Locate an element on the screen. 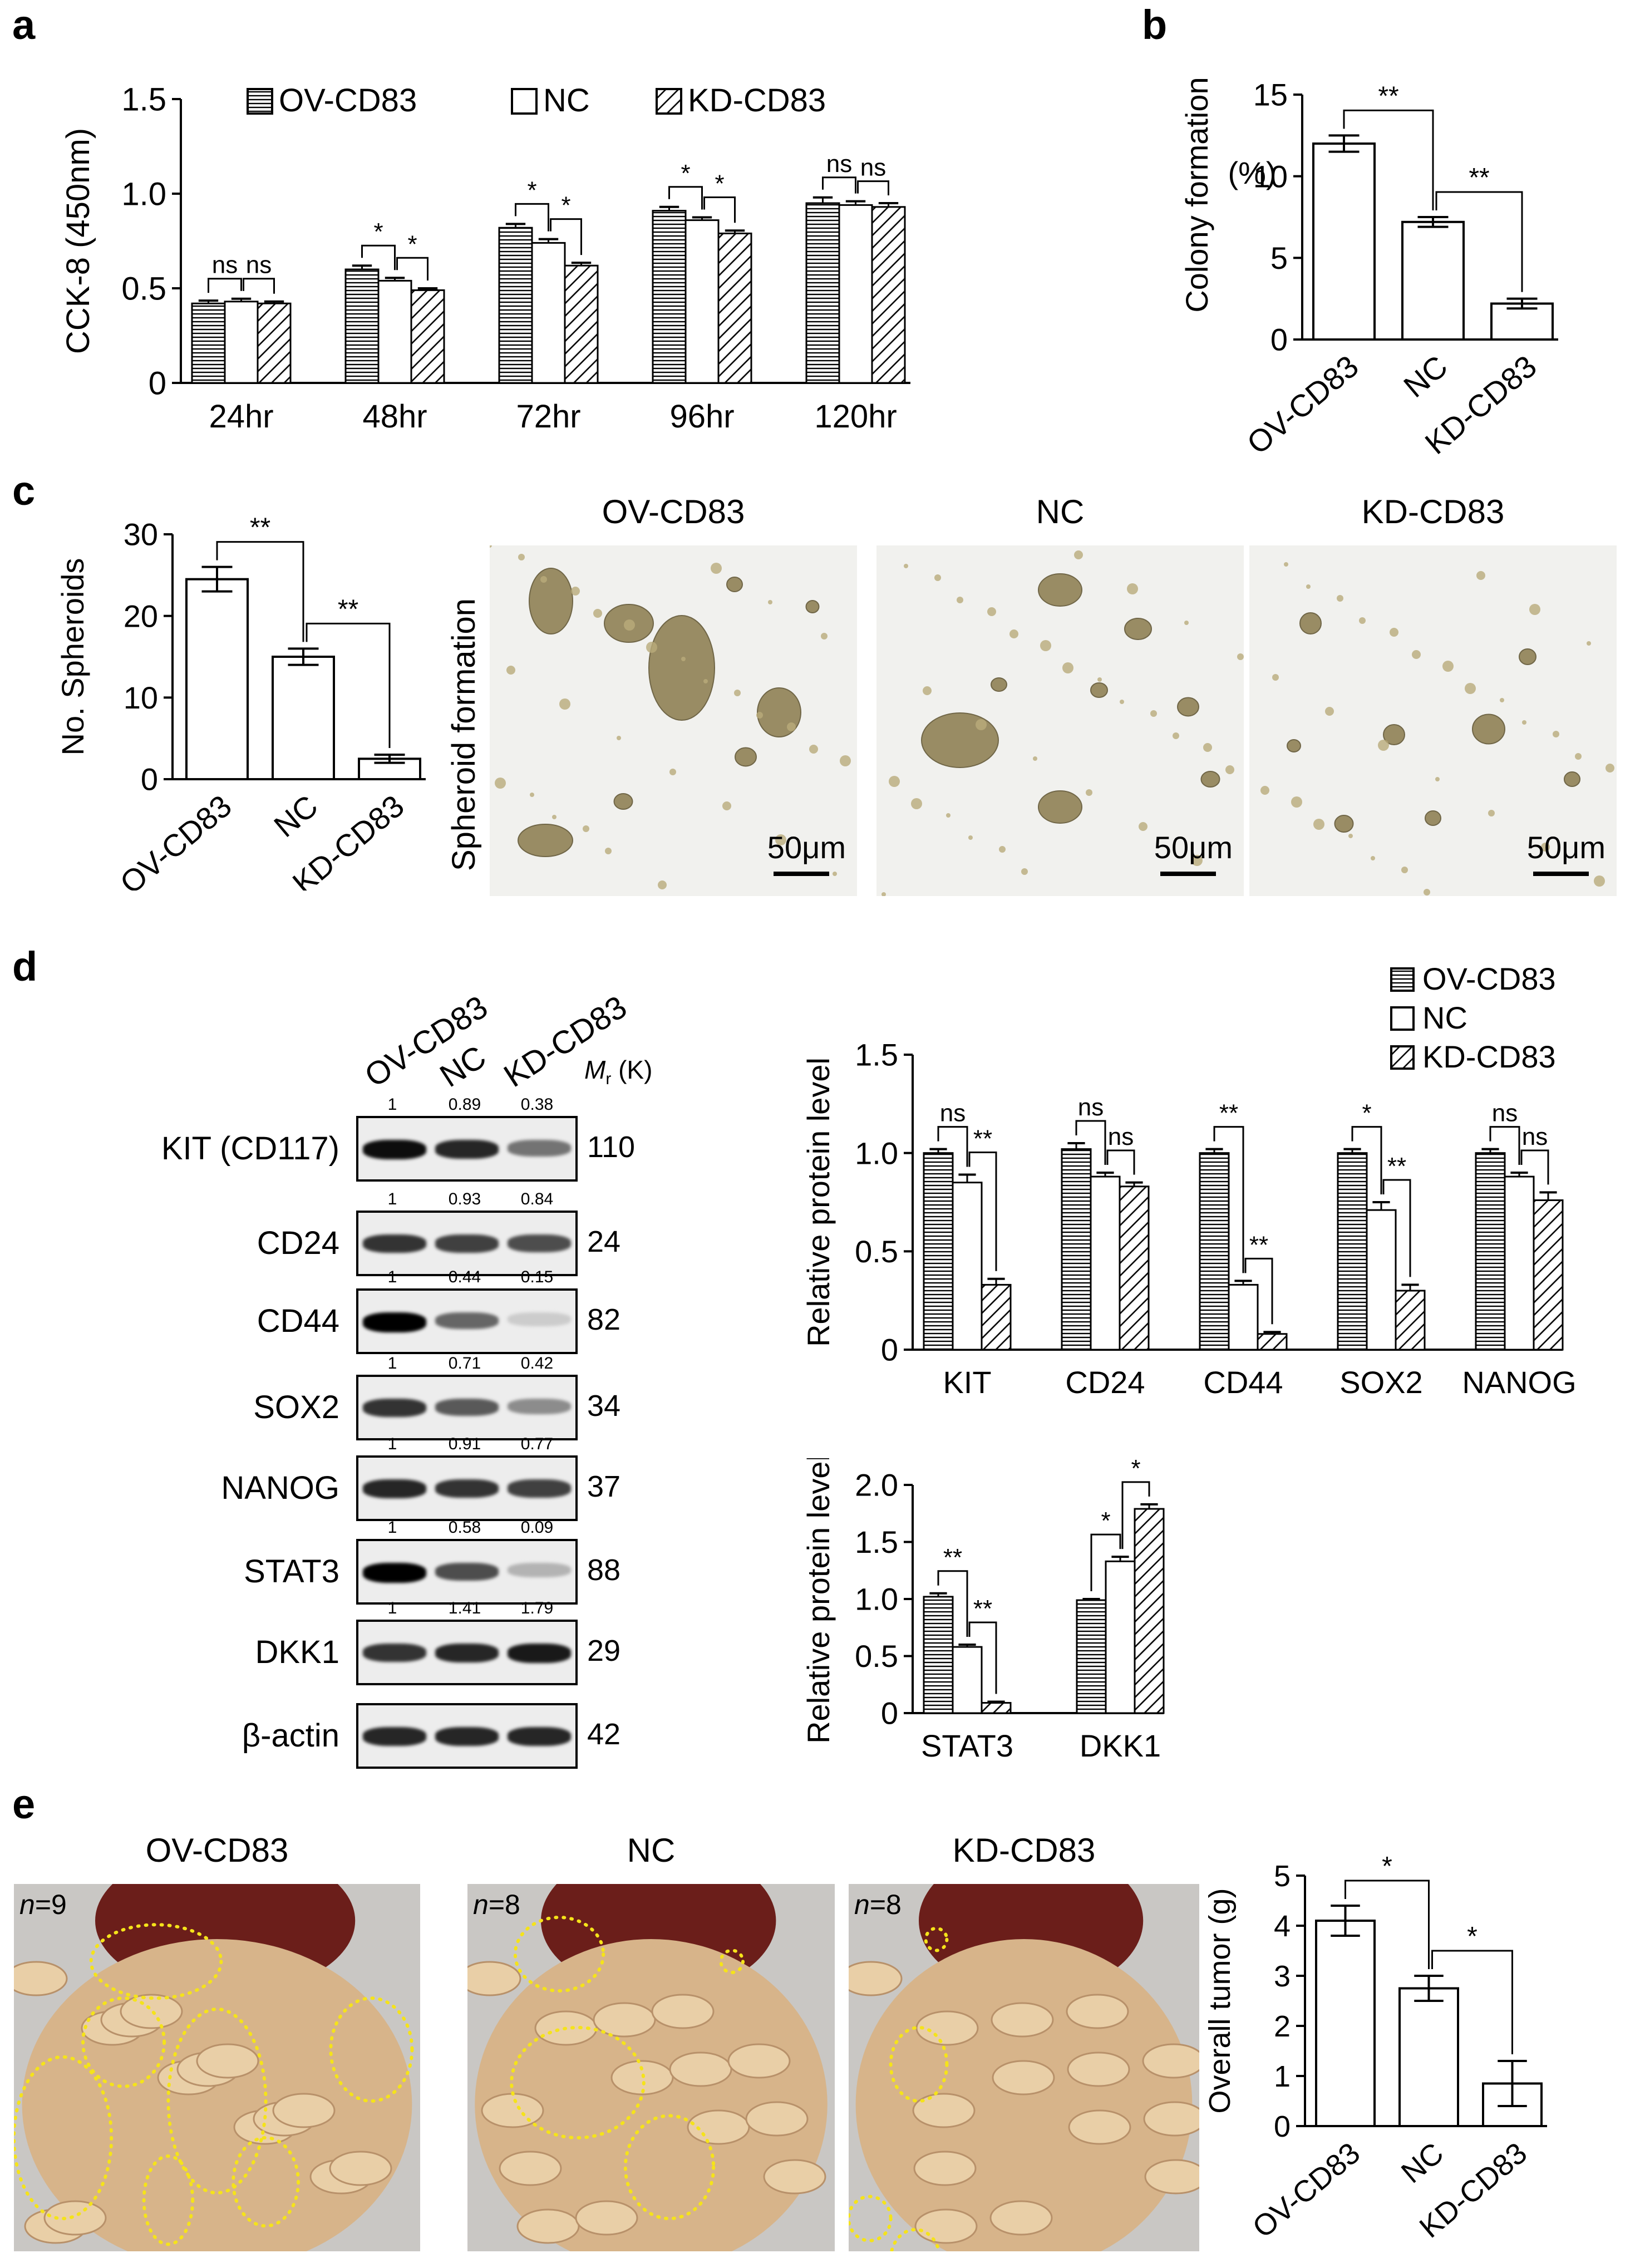 The width and height of the screenshot is (1640, 2268). blot-strip-dkk1 is located at coordinates (467, 1653).